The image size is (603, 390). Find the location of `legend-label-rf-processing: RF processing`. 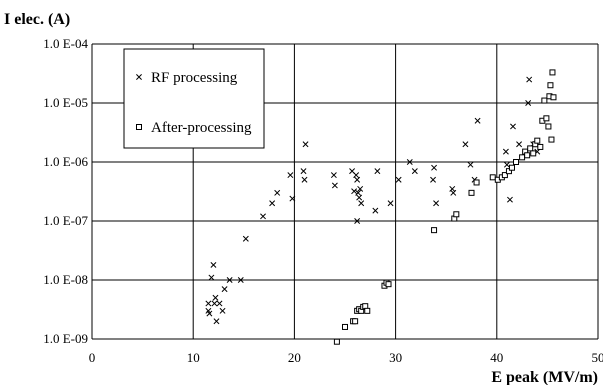

legend-label-rf-processing: RF processing is located at coordinates (194, 78).